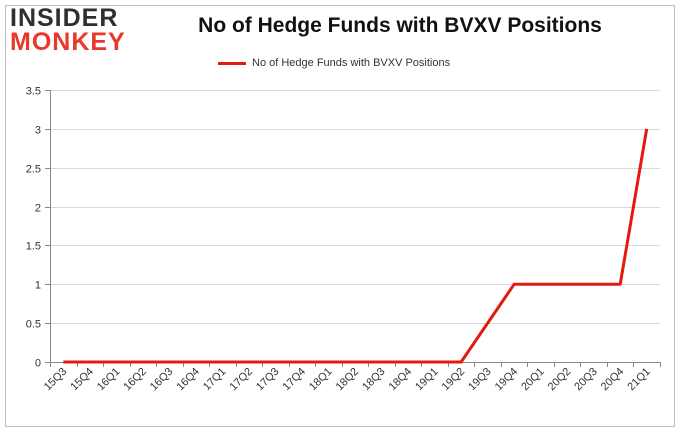 Image resolution: width=680 pixels, height=433 pixels. I want to click on x-tick-label: 18Q2, so click(348, 380).